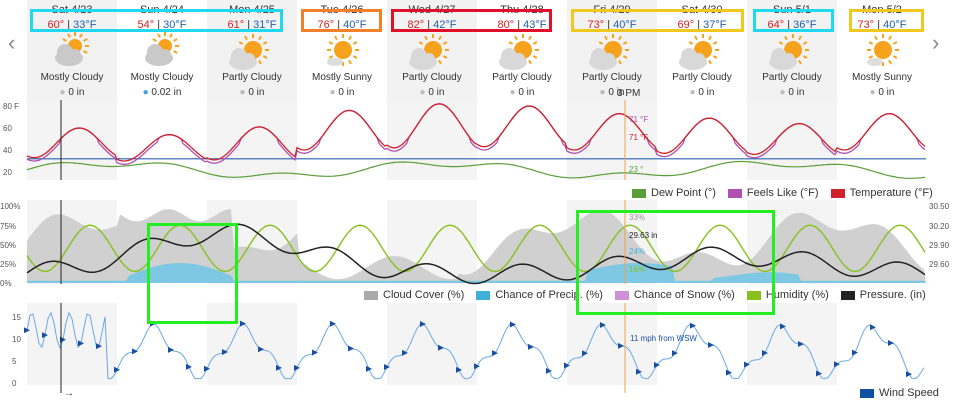  Describe the element at coordinates (342, 52) in the screenshot. I see `sun-icon` at that location.